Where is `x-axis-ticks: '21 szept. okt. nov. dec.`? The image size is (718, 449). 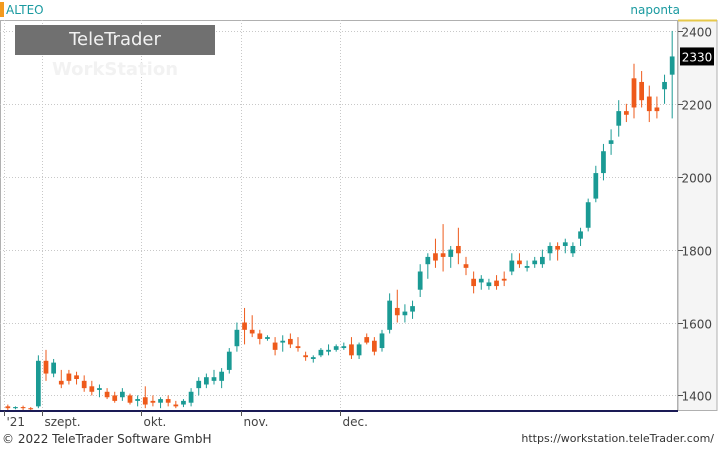
x-axis-ticks: '21 szept. okt. nov. dec. is located at coordinates (186, 420).